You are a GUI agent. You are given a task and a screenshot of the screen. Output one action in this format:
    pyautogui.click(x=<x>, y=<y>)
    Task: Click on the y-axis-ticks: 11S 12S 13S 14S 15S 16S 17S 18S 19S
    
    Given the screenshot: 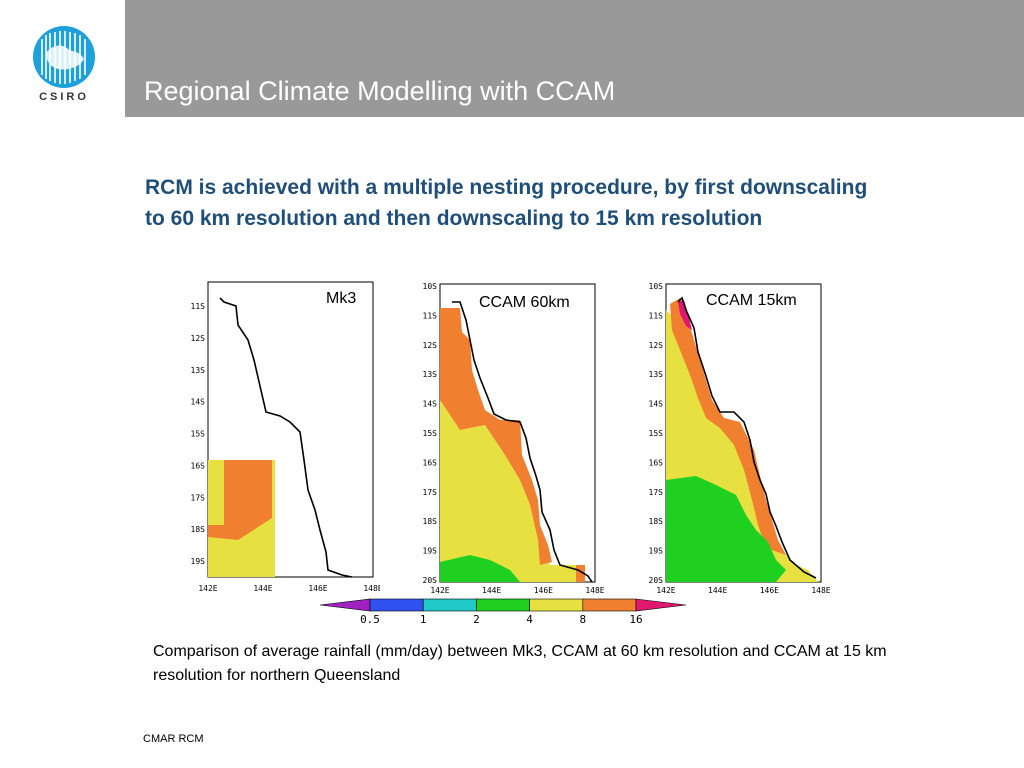 What is the action you would take?
    pyautogui.click(x=198, y=434)
    